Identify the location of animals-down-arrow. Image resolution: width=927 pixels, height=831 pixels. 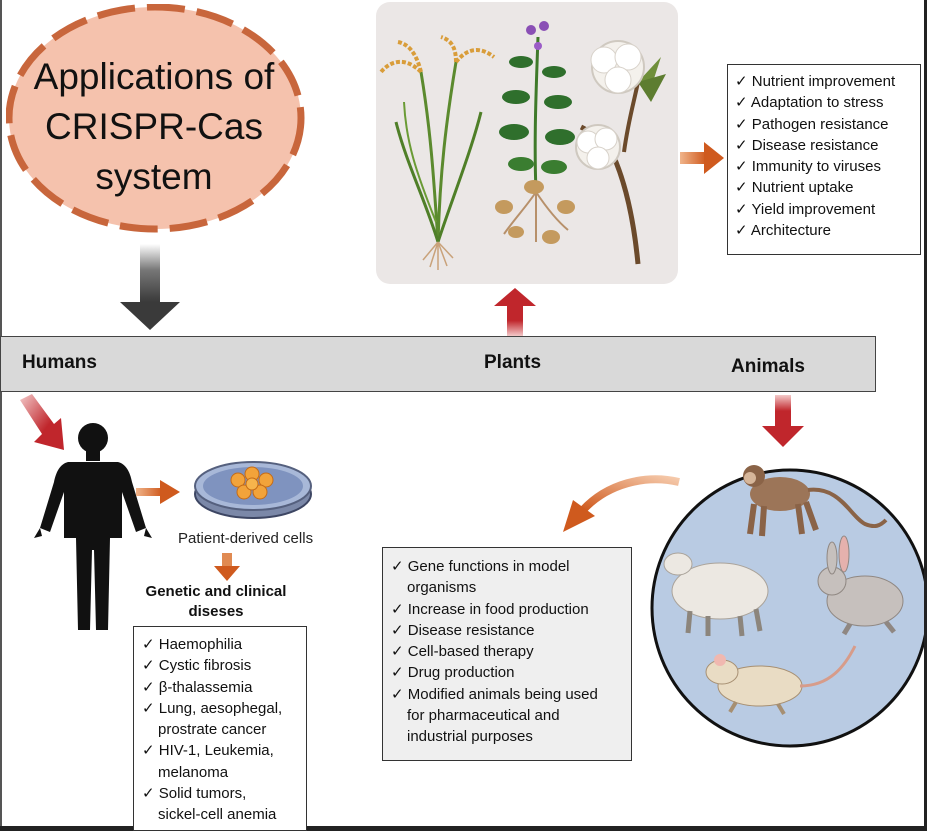
(783, 421).